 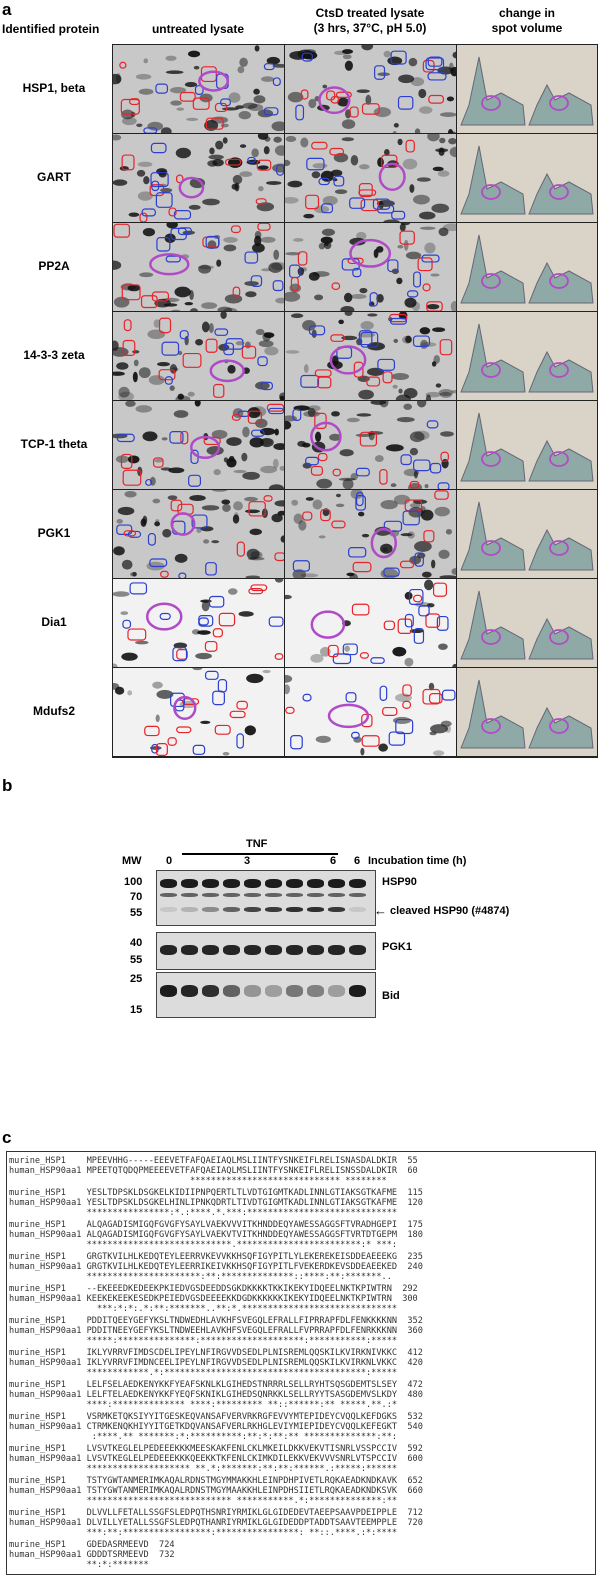 I want to click on row-label: GART, so click(x=54, y=176).